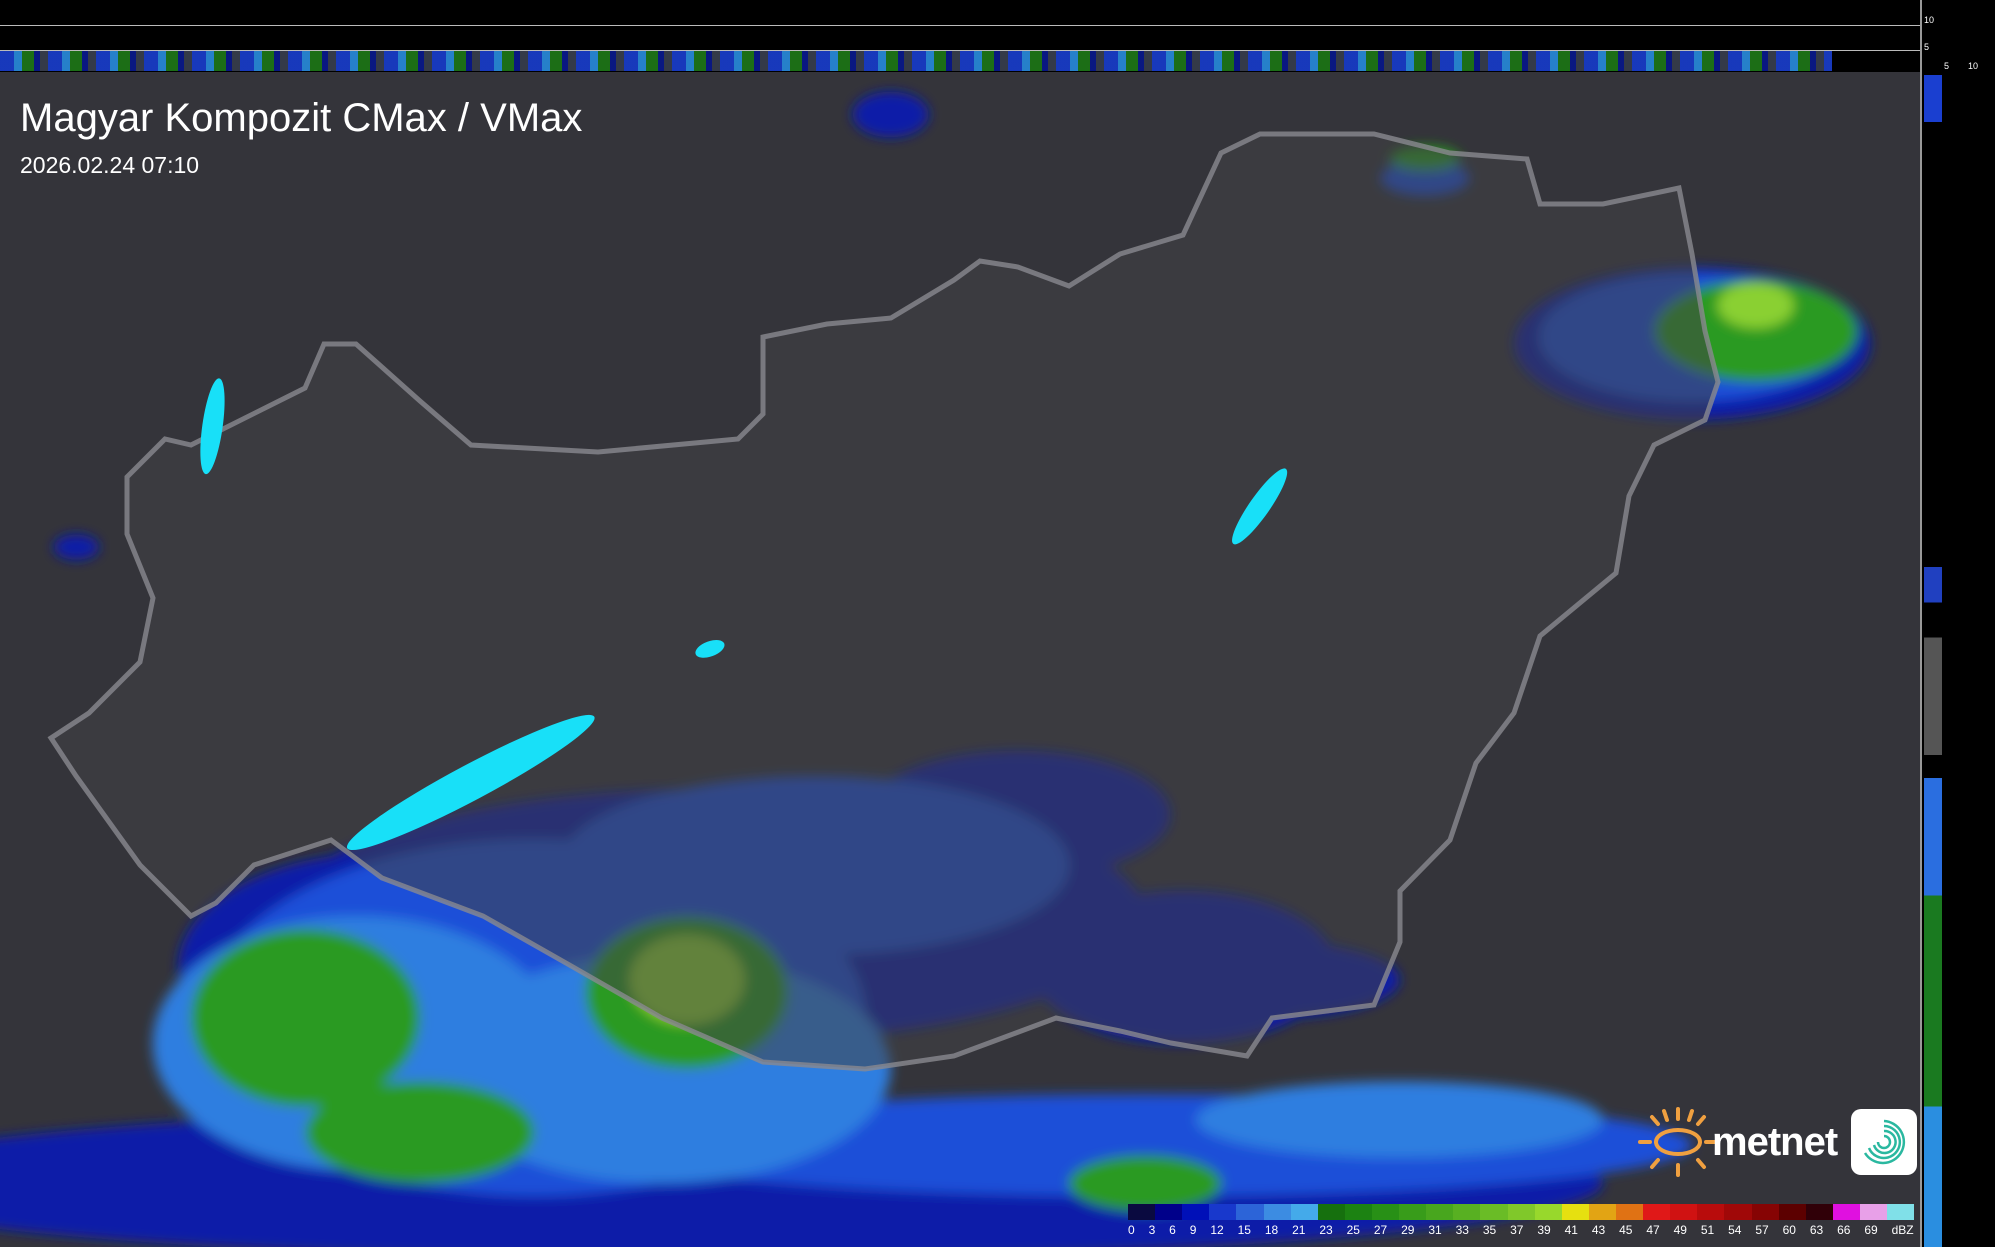 This screenshot has width=1995, height=1247. What do you see at coordinates (1678, 1142) in the screenshot?
I see `sun-icon` at bounding box center [1678, 1142].